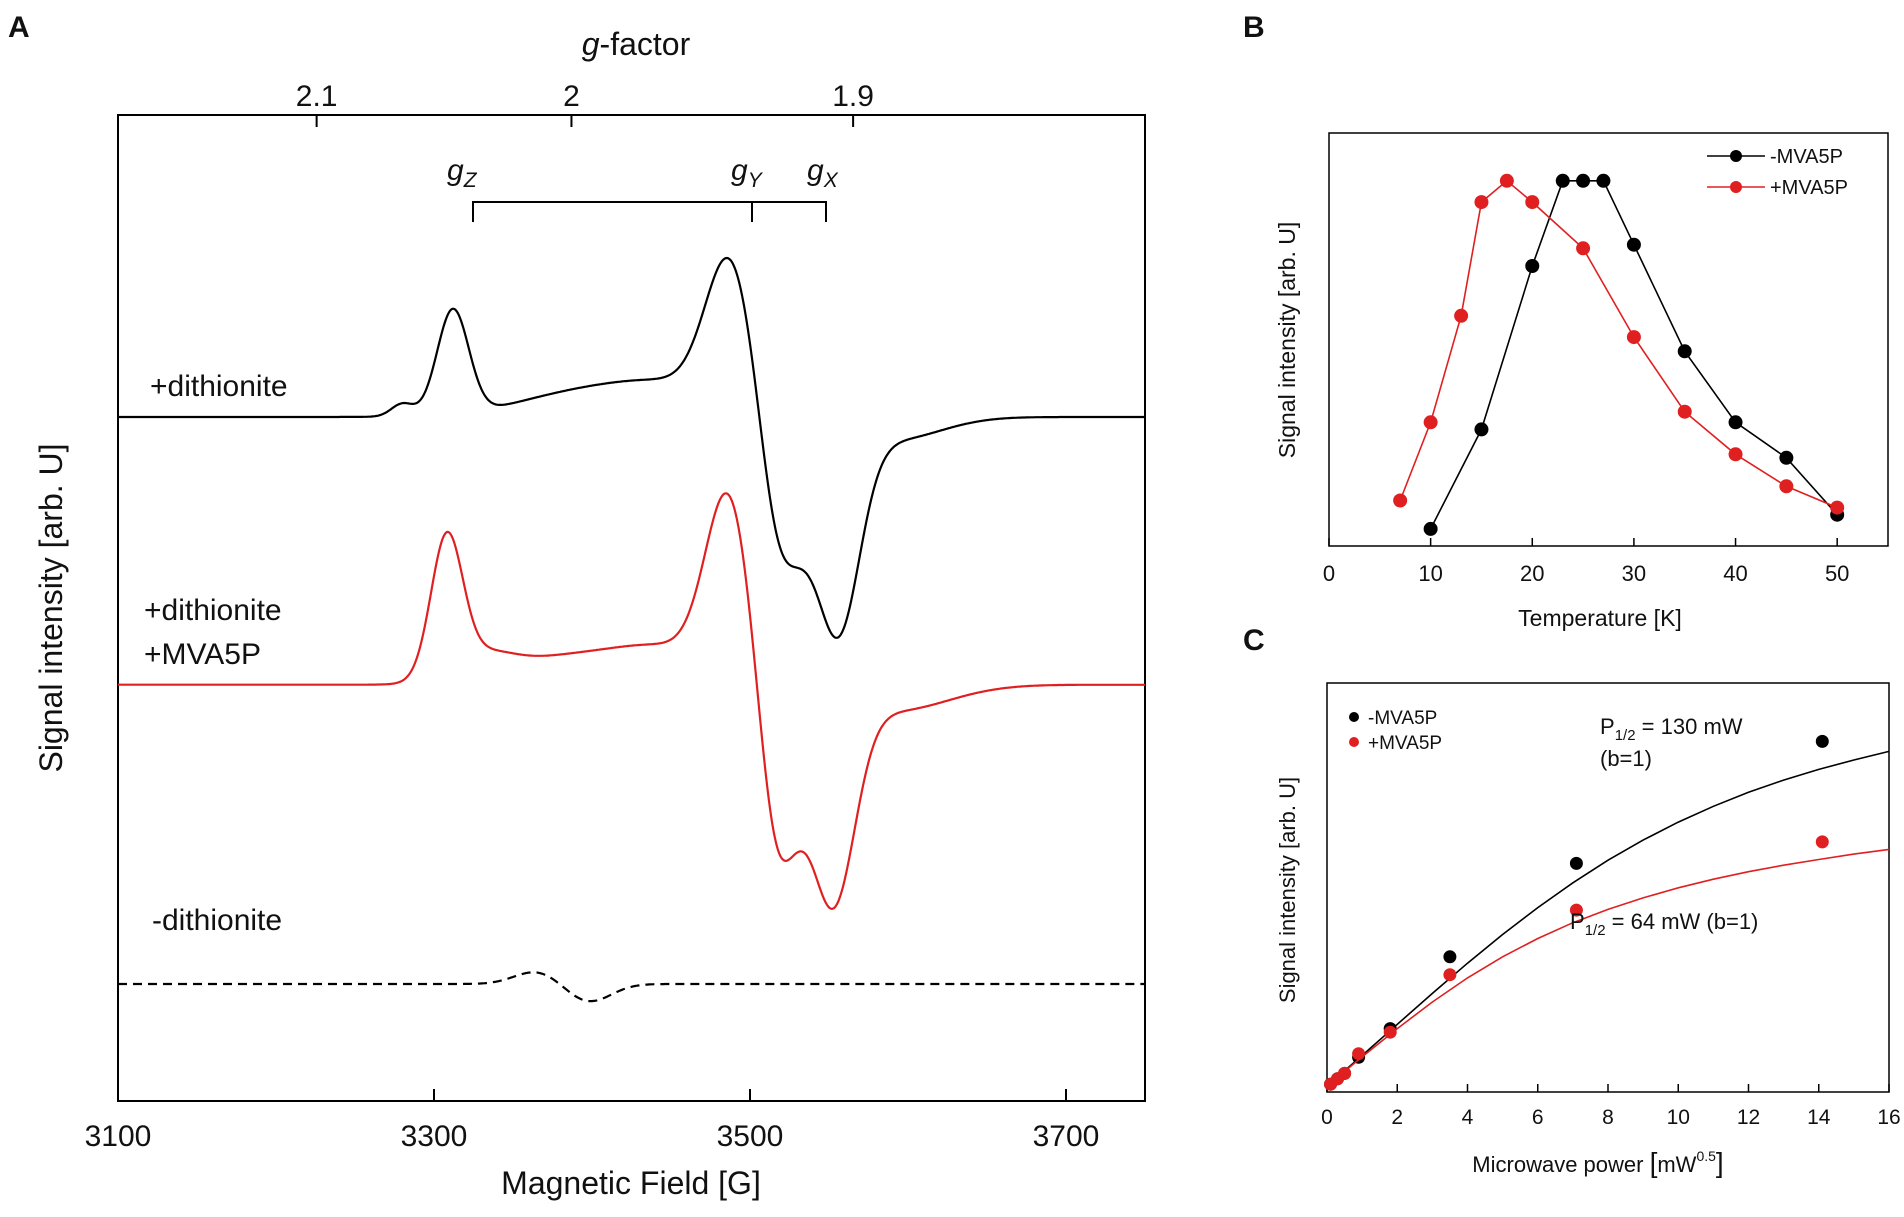 This screenshot has height=1217, width=1904. I want to click on panel-b-letter: B, so click(1254, 27).